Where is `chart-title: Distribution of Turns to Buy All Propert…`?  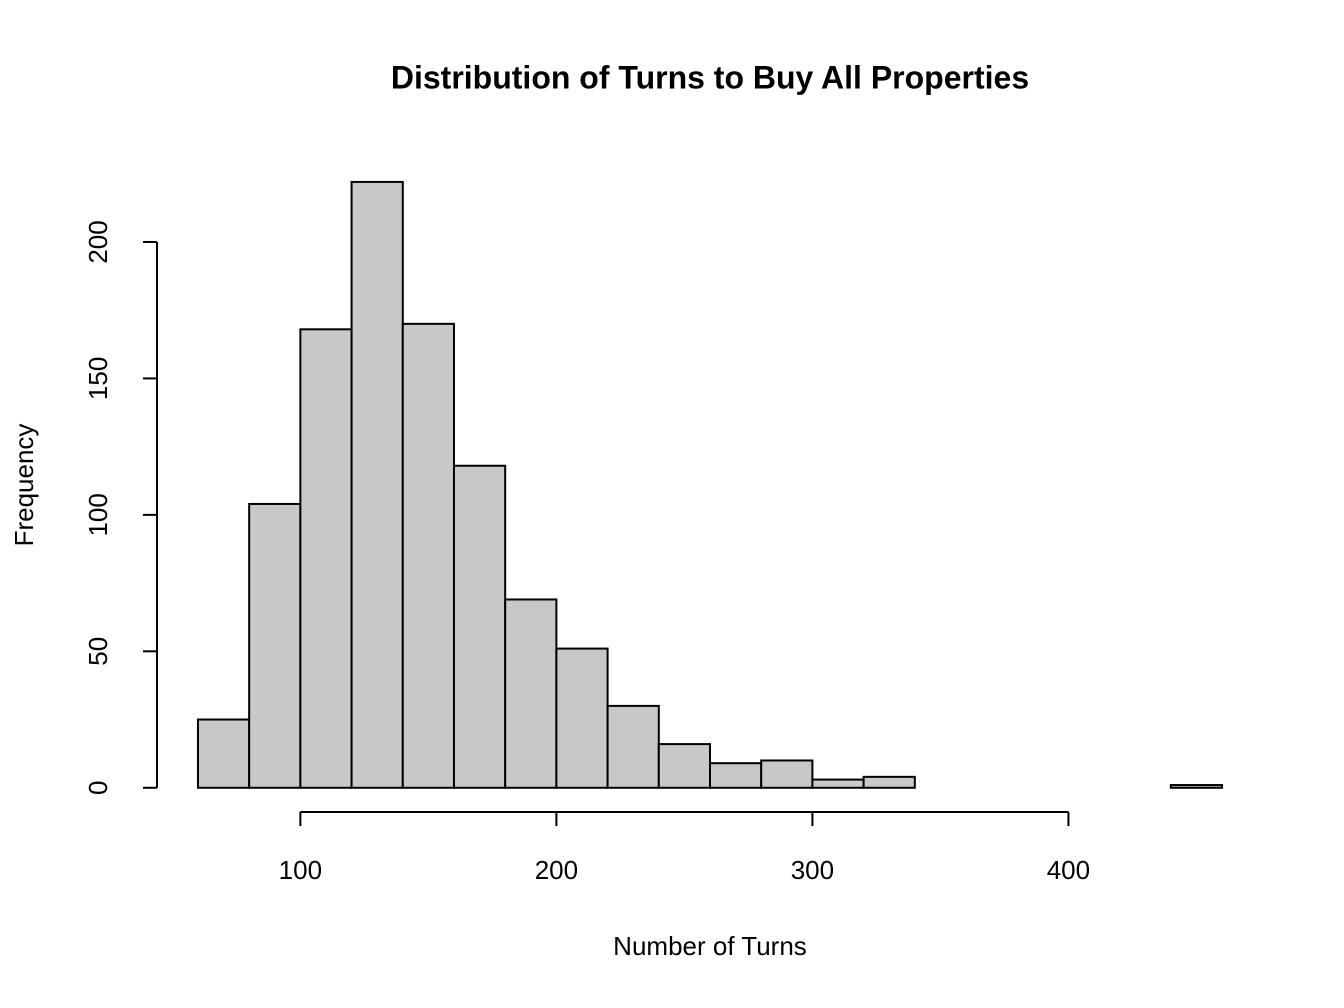
chart-title: Distribution of Turns to Buy All Propert… is located at coordinates (710, 77).